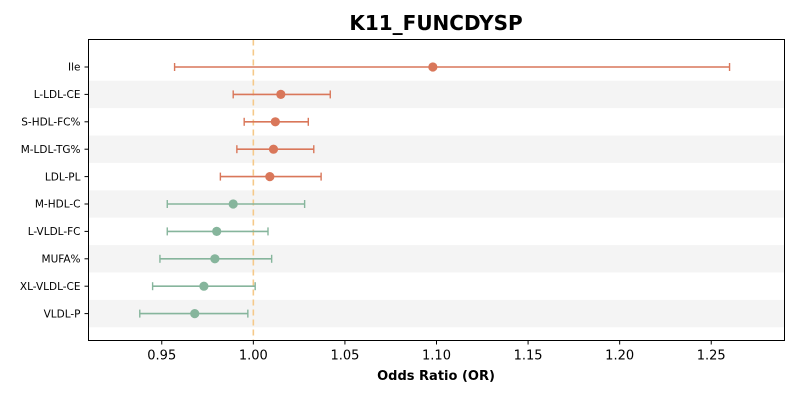 The width and height of the screenshot is (800, 400). What do you see at coordinates (528, 356) in the screenshot?
I see `x-tick-label: 1.15` at bounding box center [528, 356].